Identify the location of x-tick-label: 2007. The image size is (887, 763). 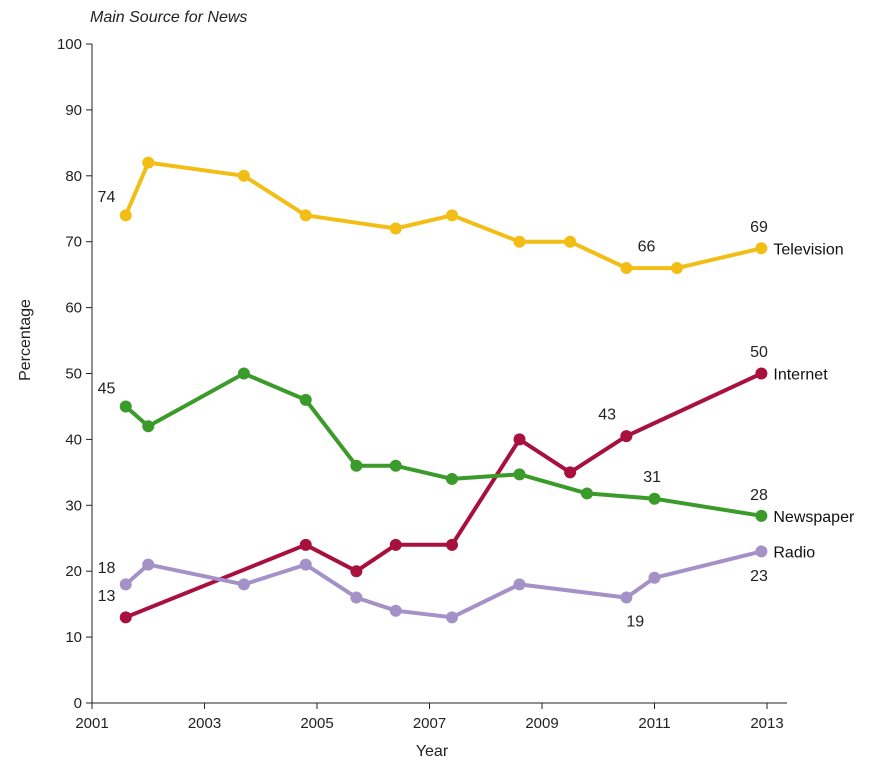
(429, 723).